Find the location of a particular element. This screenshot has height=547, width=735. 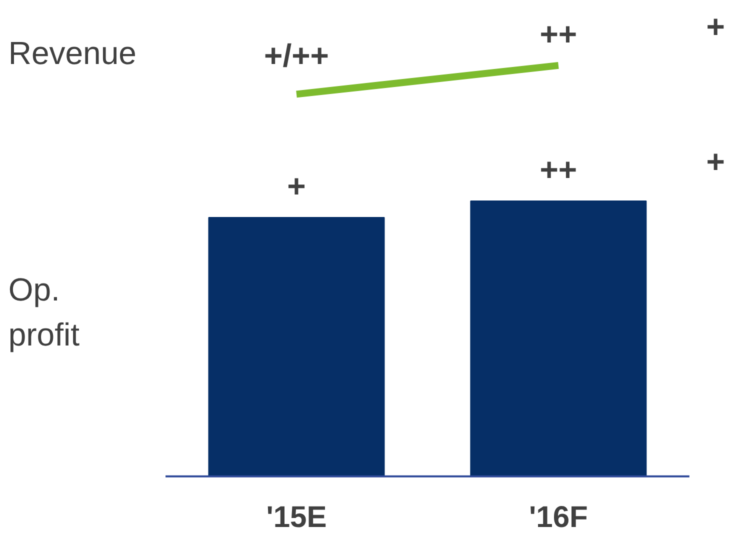

annotation: +/++ is located at coordinates (296, 56).